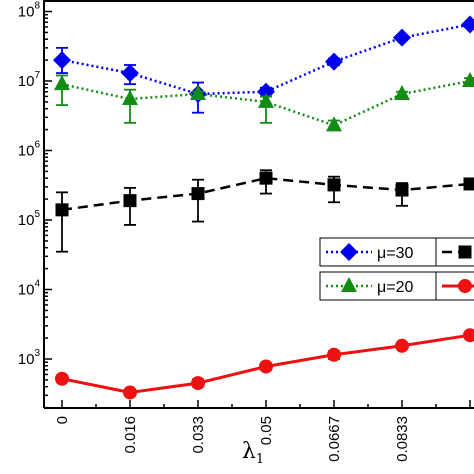 This screenshot has width=474, height=474. I want to click on labels-layer: λ1, so click(253, 453).